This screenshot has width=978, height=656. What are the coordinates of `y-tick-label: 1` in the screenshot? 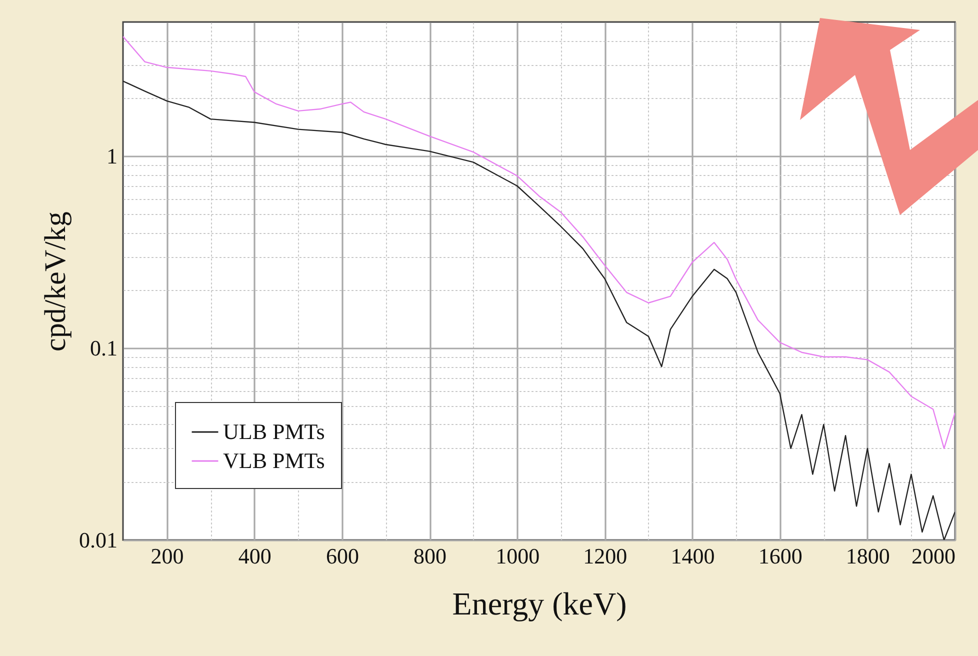 It's located at (112, 156).